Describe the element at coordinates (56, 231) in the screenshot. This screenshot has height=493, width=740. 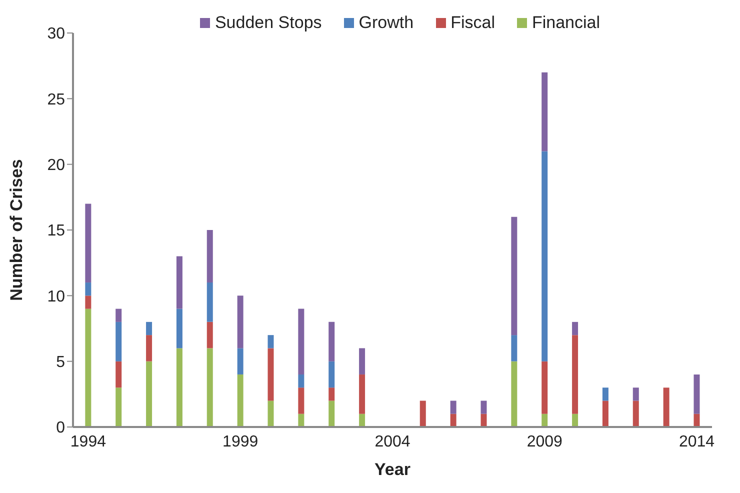
I see `y-tick-label: 15` at that location.